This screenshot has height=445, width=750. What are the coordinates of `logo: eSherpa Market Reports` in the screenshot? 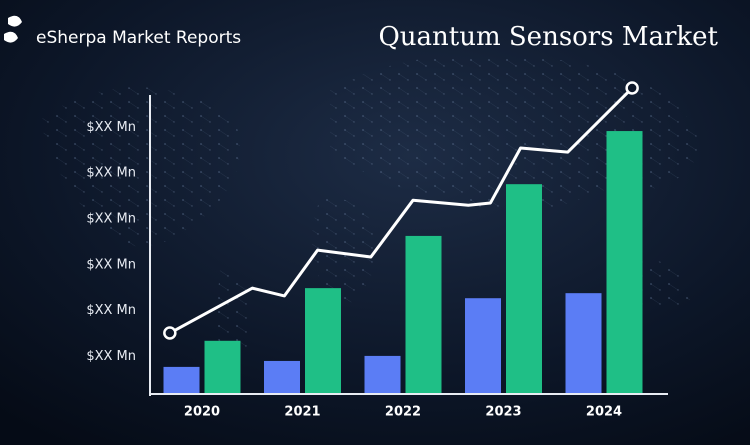 It's located at (122, 31).